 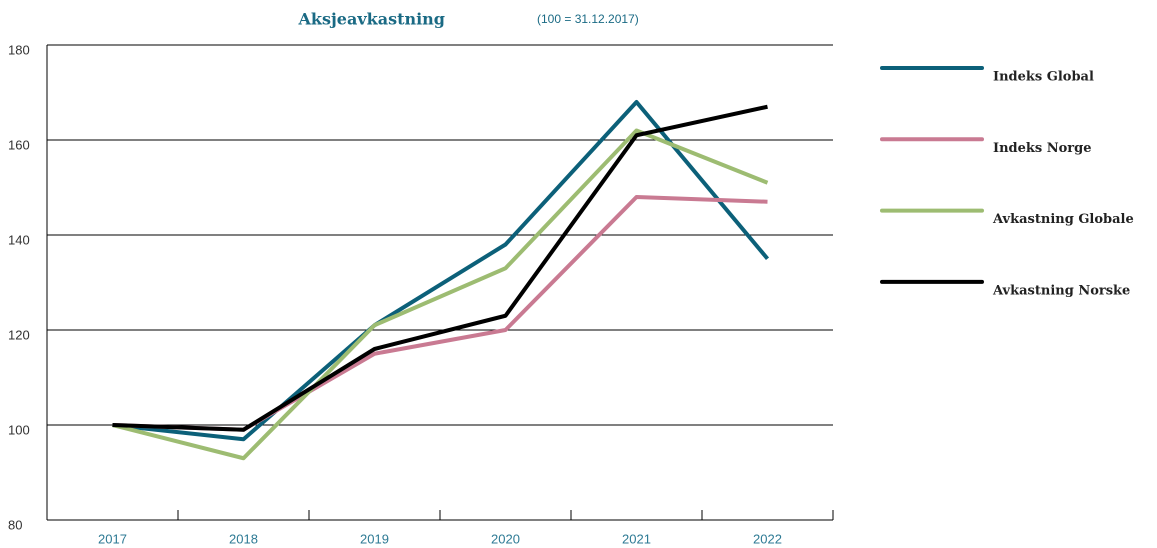 I want to click on y-tick-label: 120, so click(x=19, y=334).